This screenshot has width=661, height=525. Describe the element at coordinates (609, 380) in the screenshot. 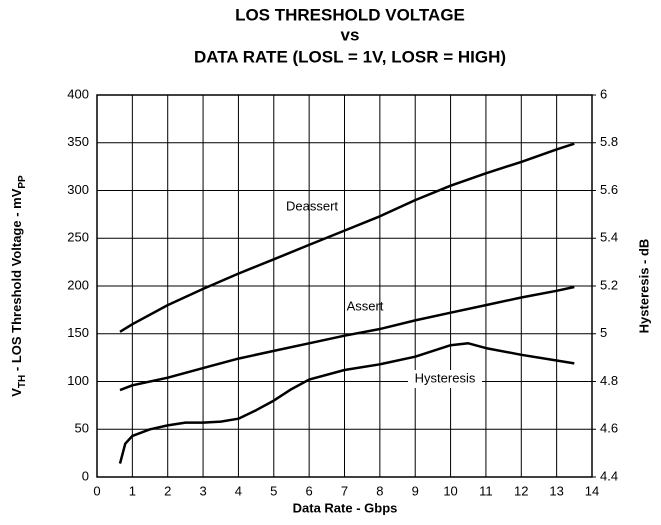

I see `y2-tick-label: 4.8` at that location.